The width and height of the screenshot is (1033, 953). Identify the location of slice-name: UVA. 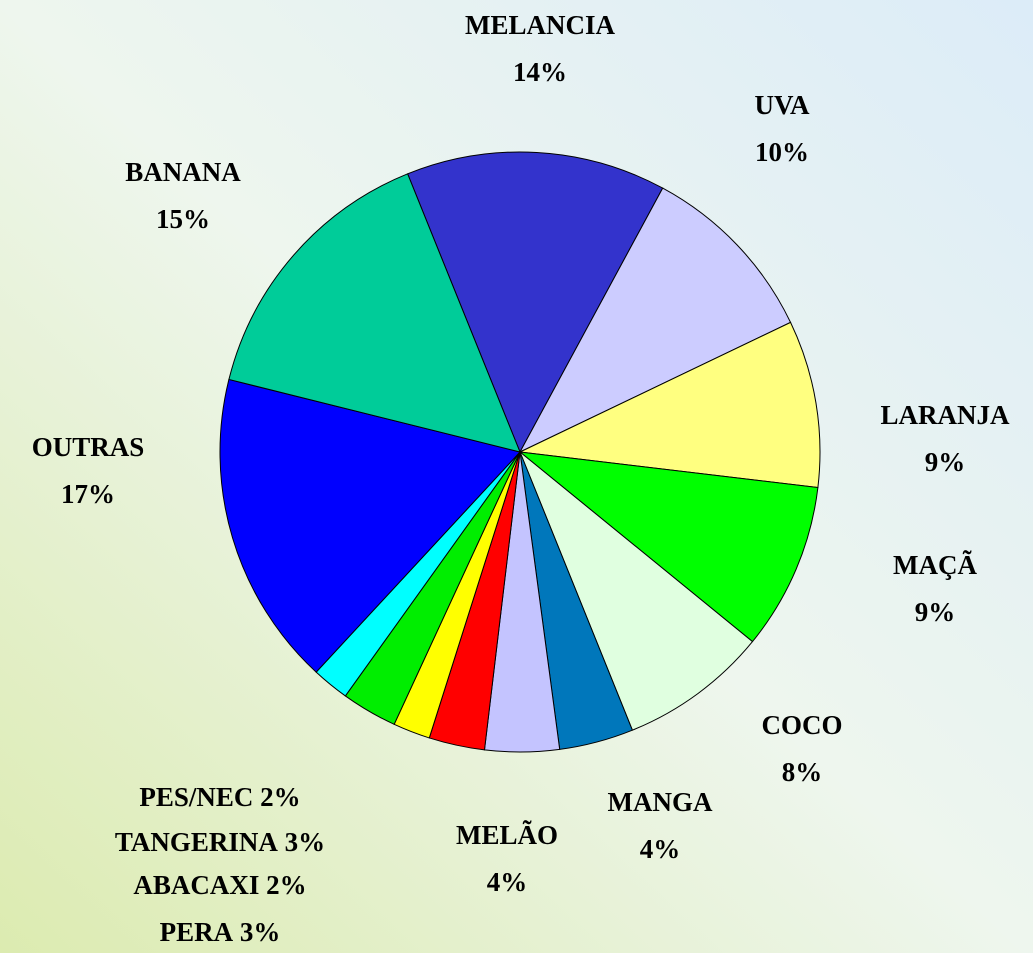
(782, 105).